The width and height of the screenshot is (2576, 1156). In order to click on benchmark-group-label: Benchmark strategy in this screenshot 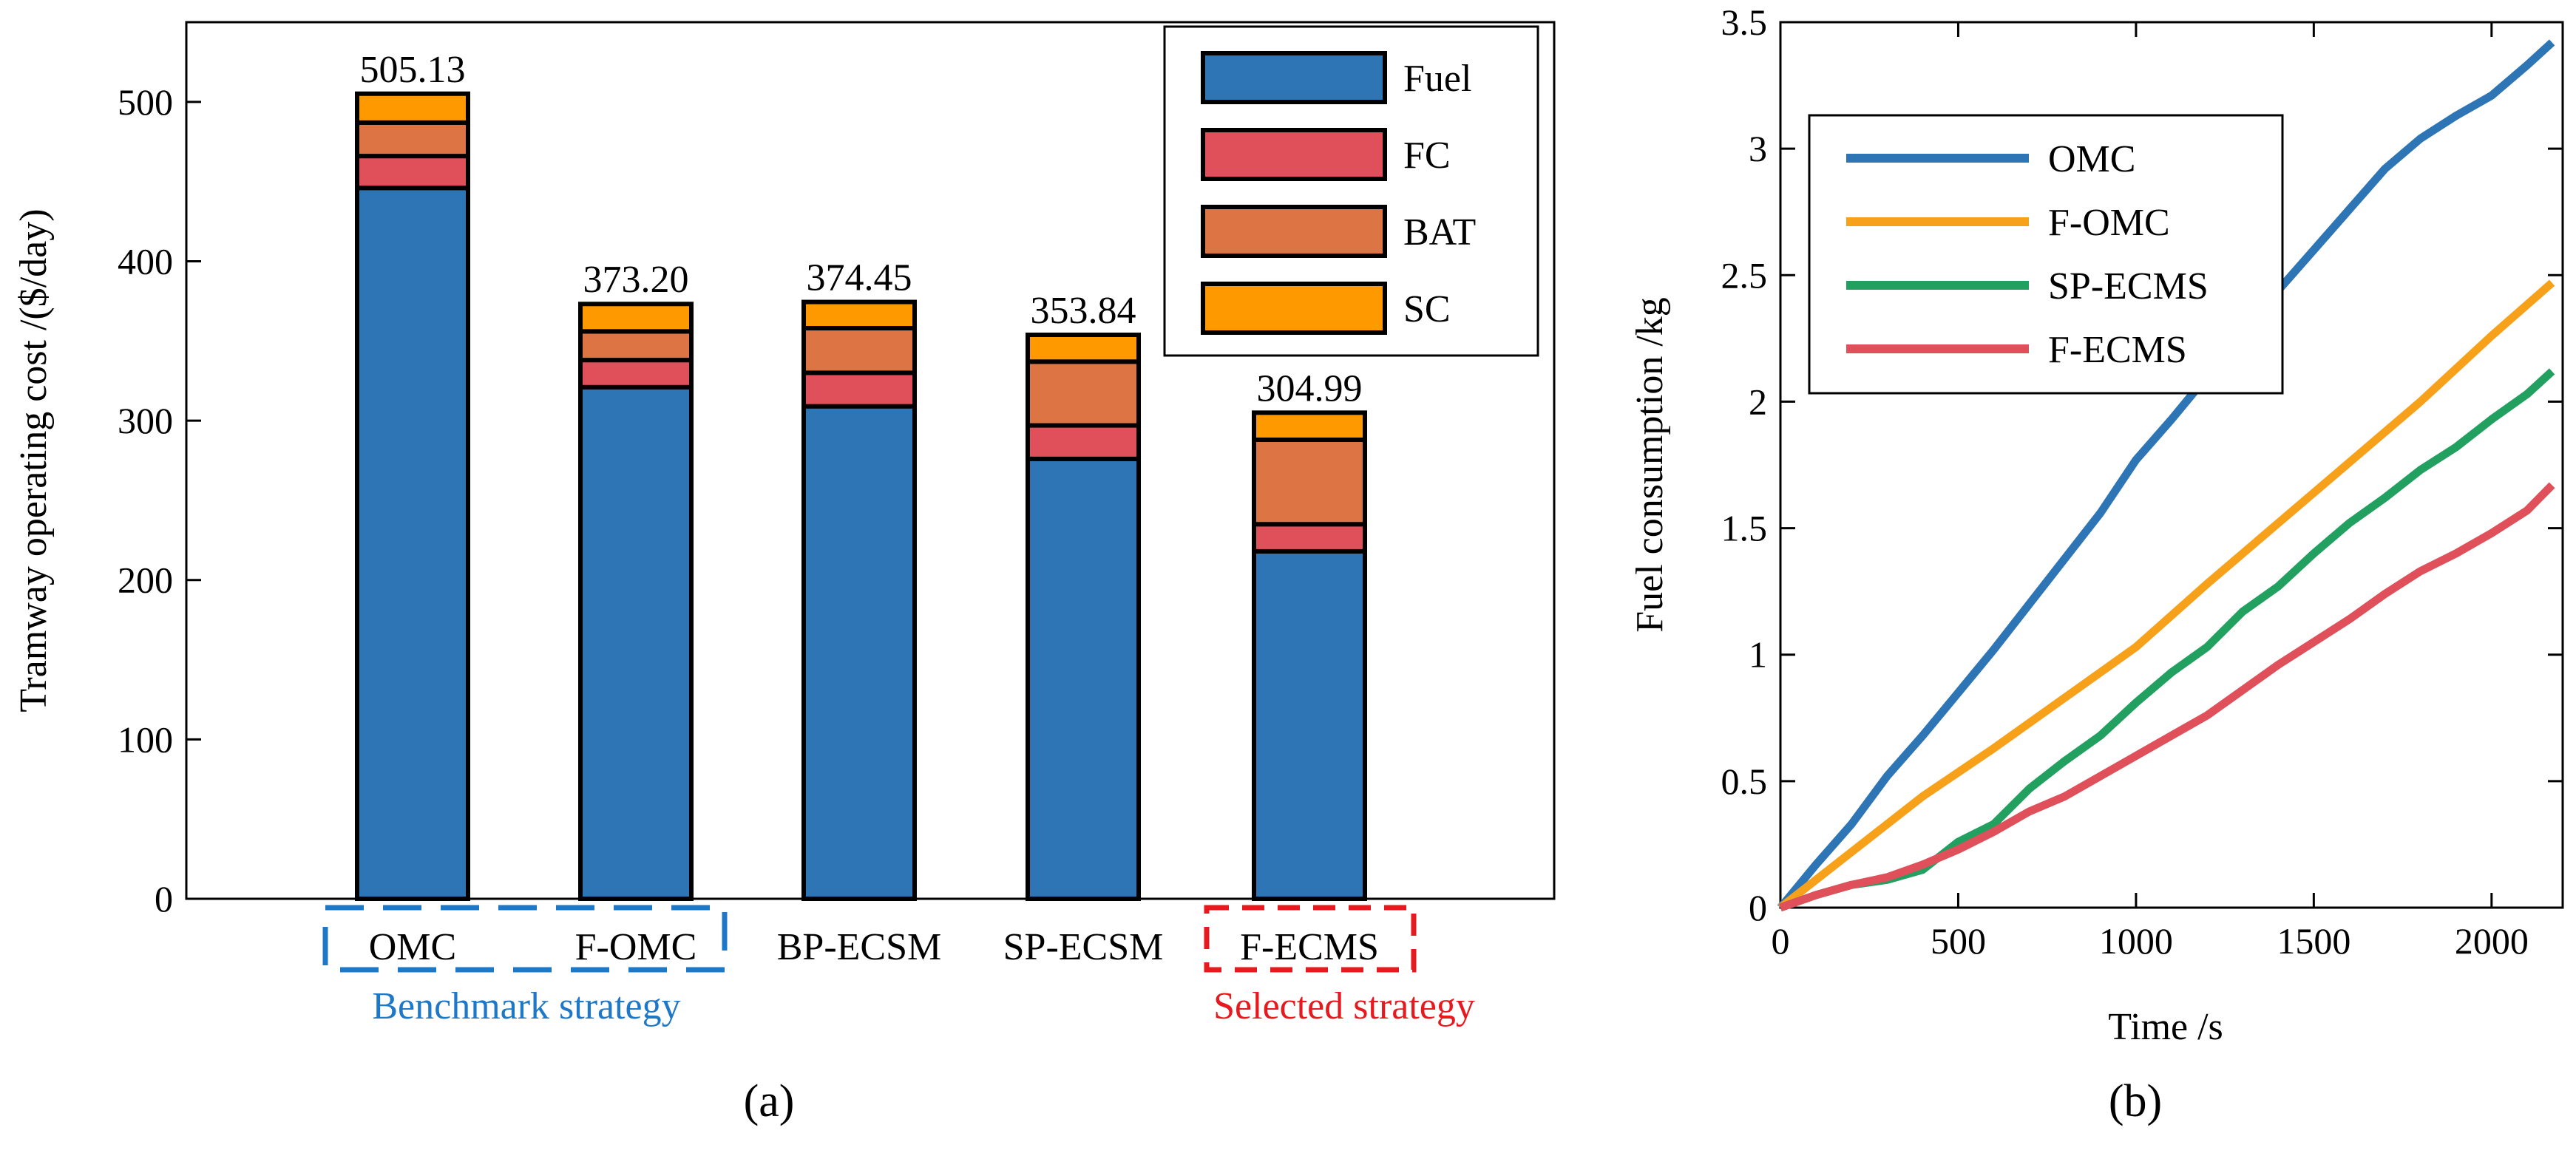, I will do `click(526, 1006)`.